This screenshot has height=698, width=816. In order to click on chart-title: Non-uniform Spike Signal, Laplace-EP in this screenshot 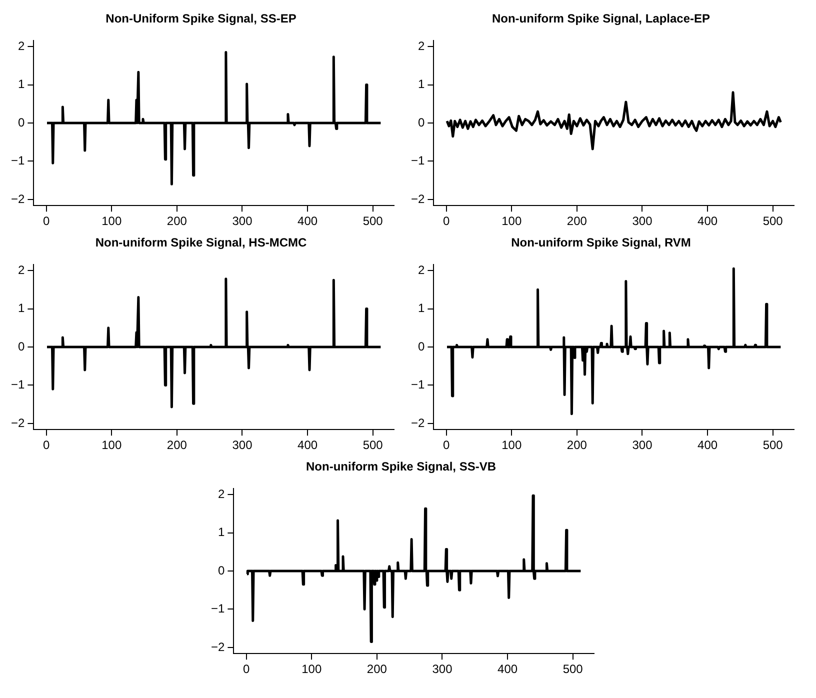, I will do `click(601, 19)`.